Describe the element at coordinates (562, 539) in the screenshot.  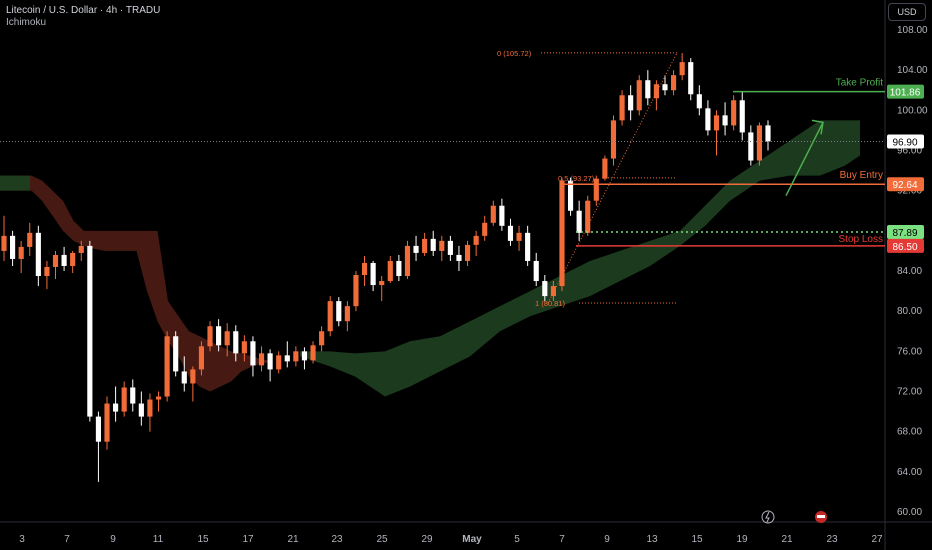
I see `time-tick-label: 7` at that location.